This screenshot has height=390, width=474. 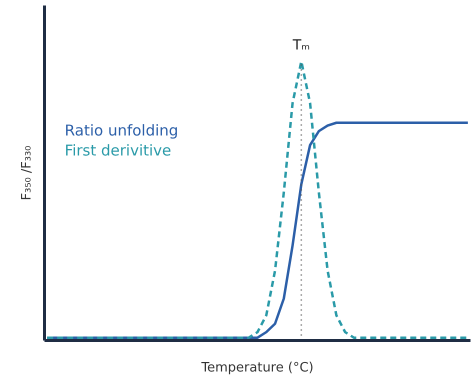 What do you see at coordinates (257, 368) in the screenshot?
I see `x-axis-title: Temperature (°C)` at bounding box center [257, 368].